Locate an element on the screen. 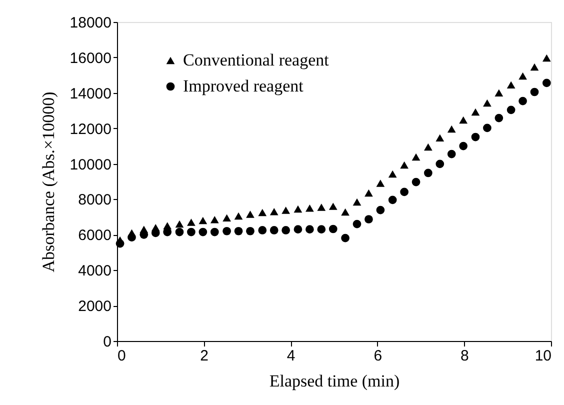 The height and width of the screenshot is (405, 564). y-tick-label: 0 is located at coordinates (107, 342).